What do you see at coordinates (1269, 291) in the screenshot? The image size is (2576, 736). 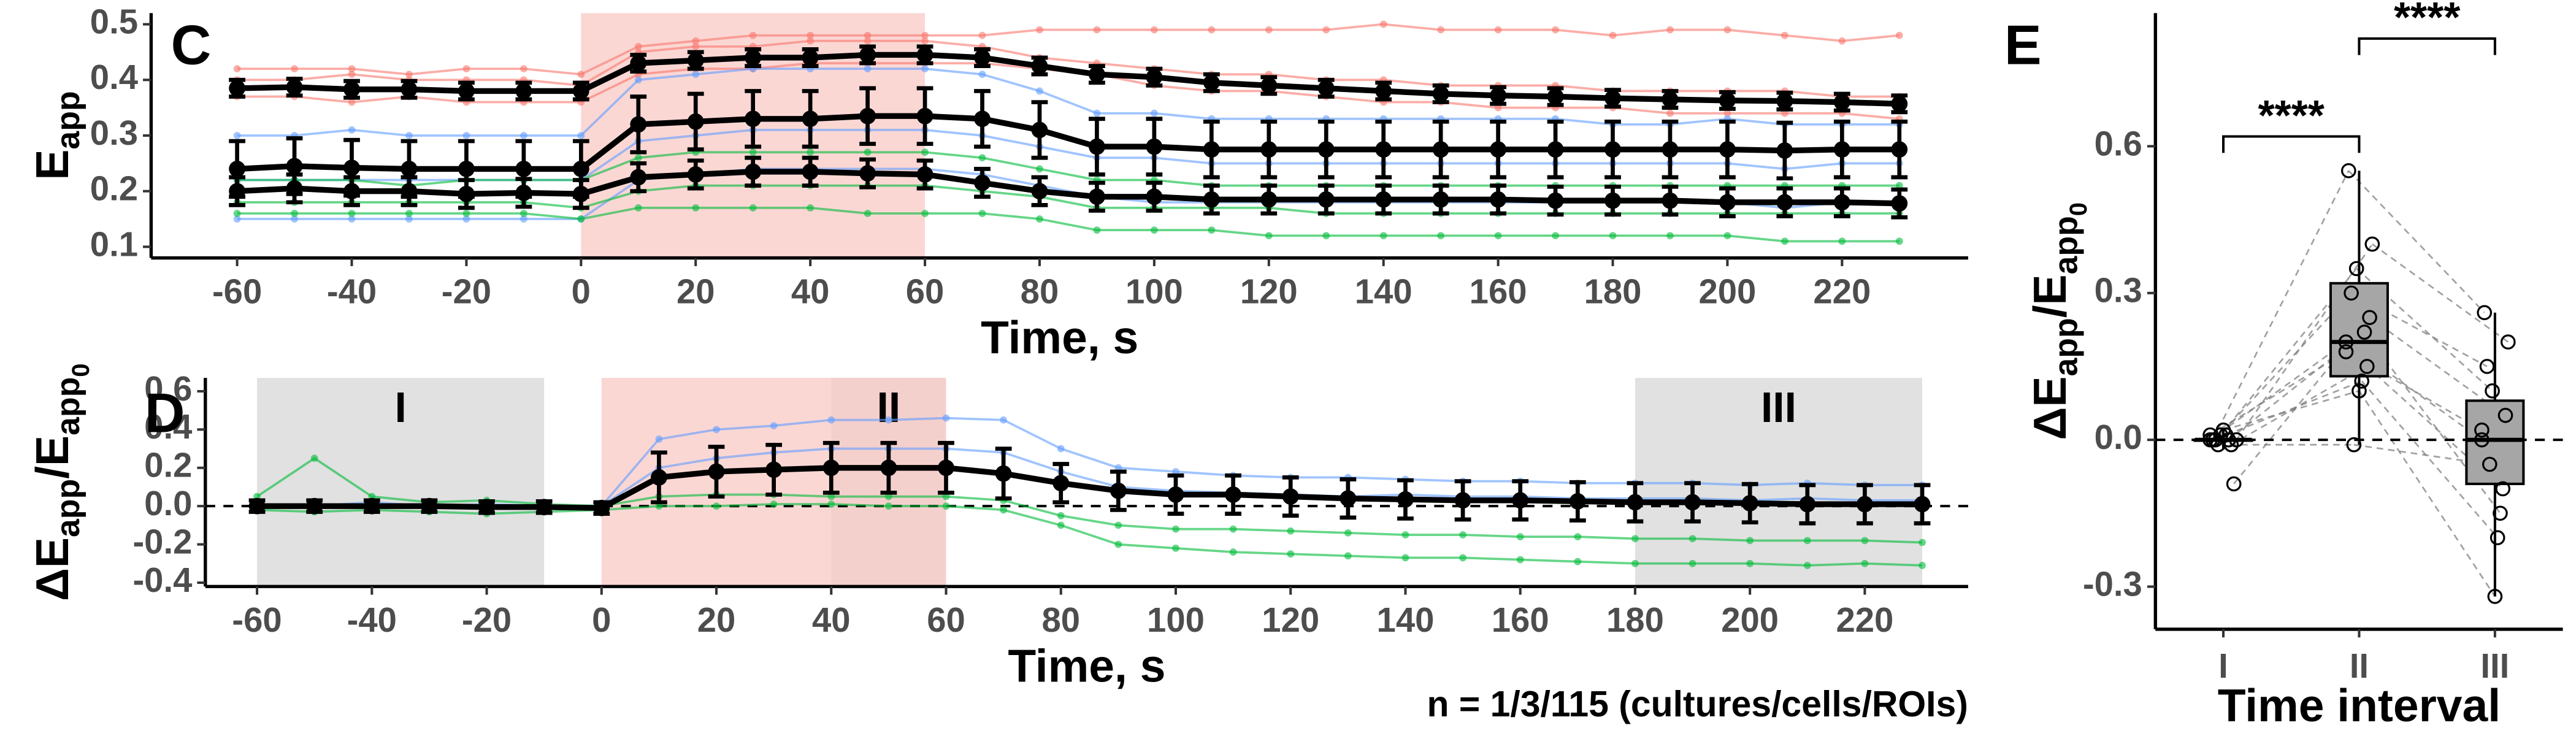 I see `x-tick-label: 120` at bounding box center [1269, 291].